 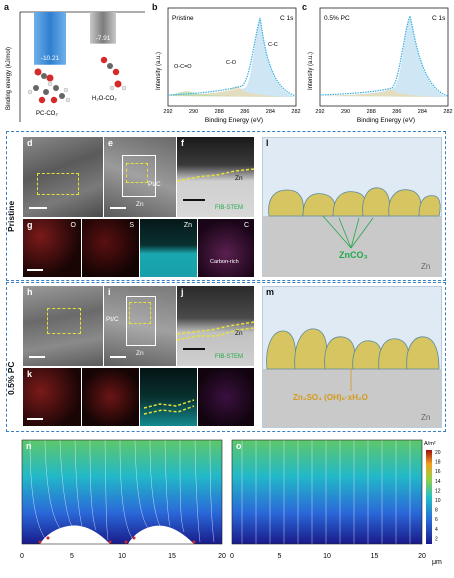 I want to click on x-tick-label: 0, so click(x=232, y=556).